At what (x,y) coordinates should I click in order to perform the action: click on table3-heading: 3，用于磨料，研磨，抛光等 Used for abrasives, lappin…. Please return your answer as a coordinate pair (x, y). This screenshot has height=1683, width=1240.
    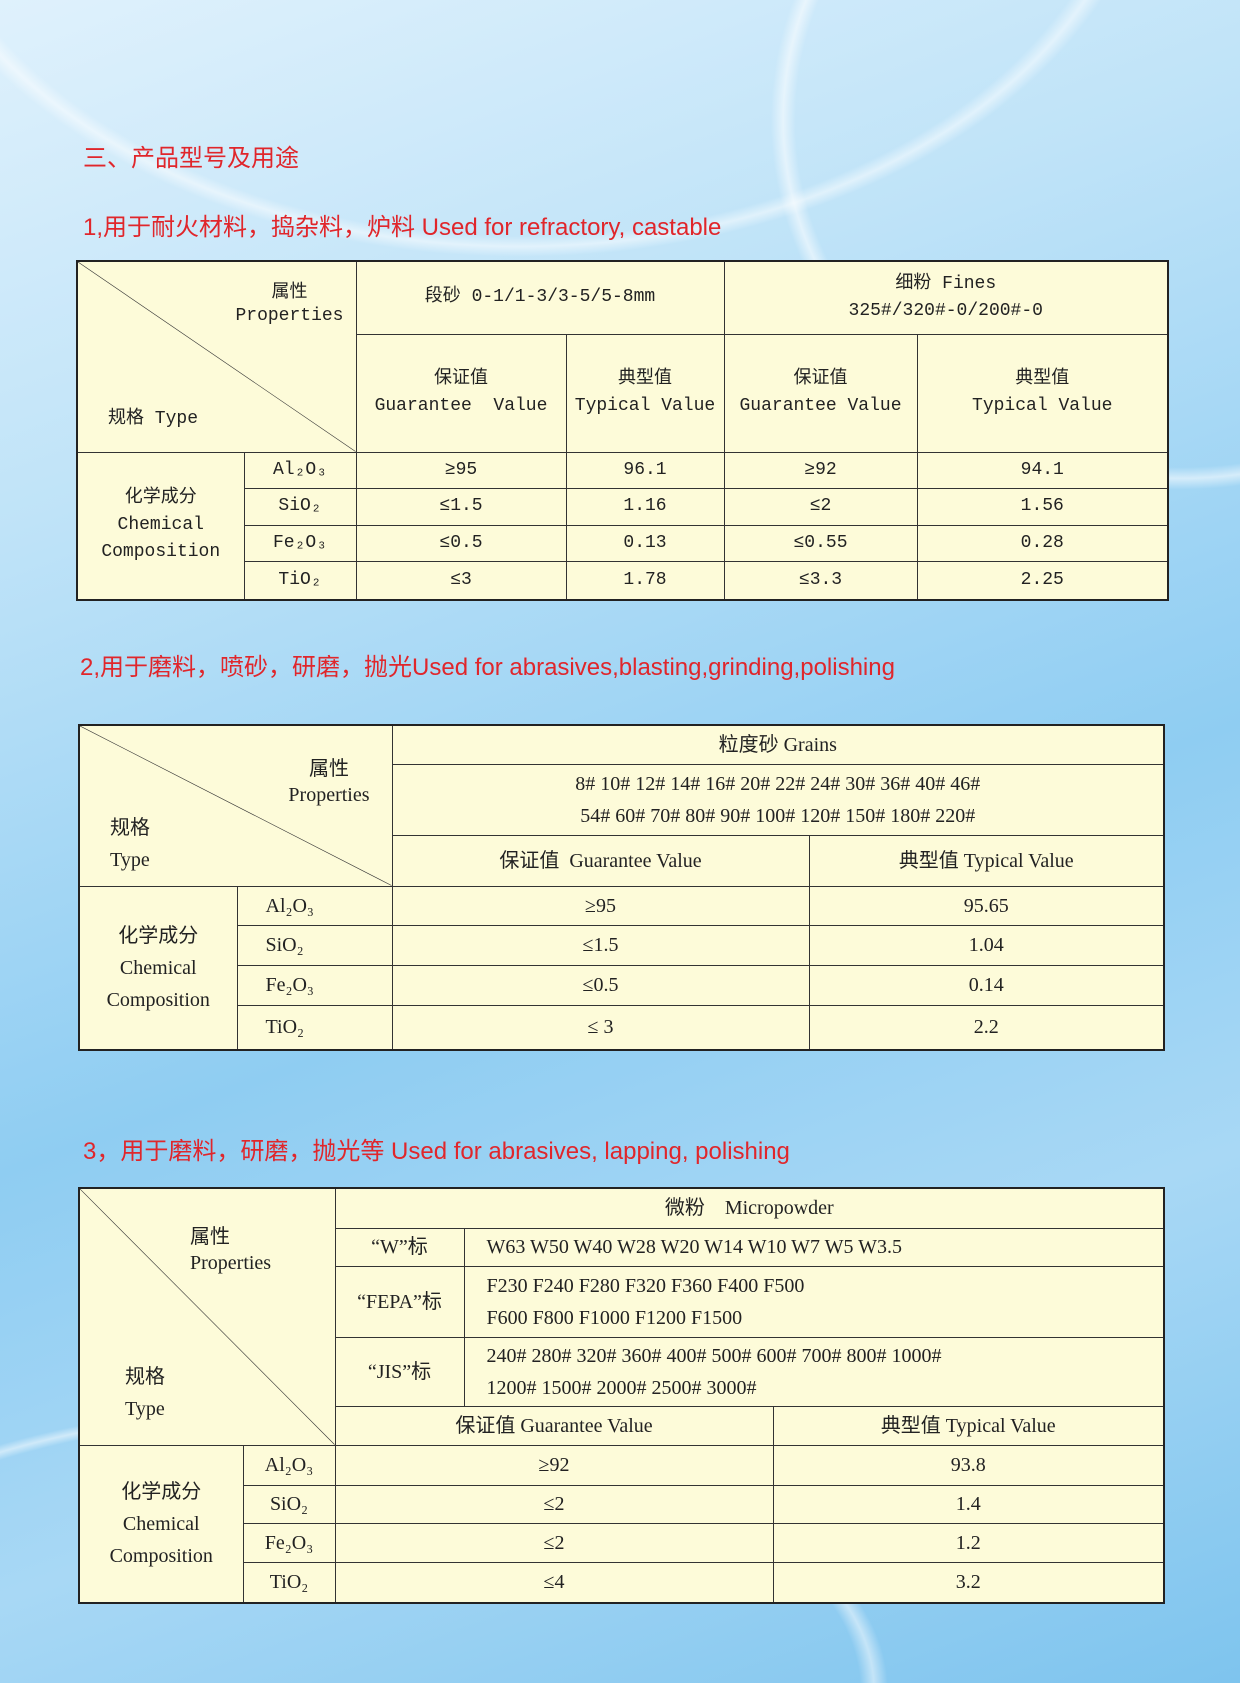
    Looking at the image, I should click on (436, 1151).